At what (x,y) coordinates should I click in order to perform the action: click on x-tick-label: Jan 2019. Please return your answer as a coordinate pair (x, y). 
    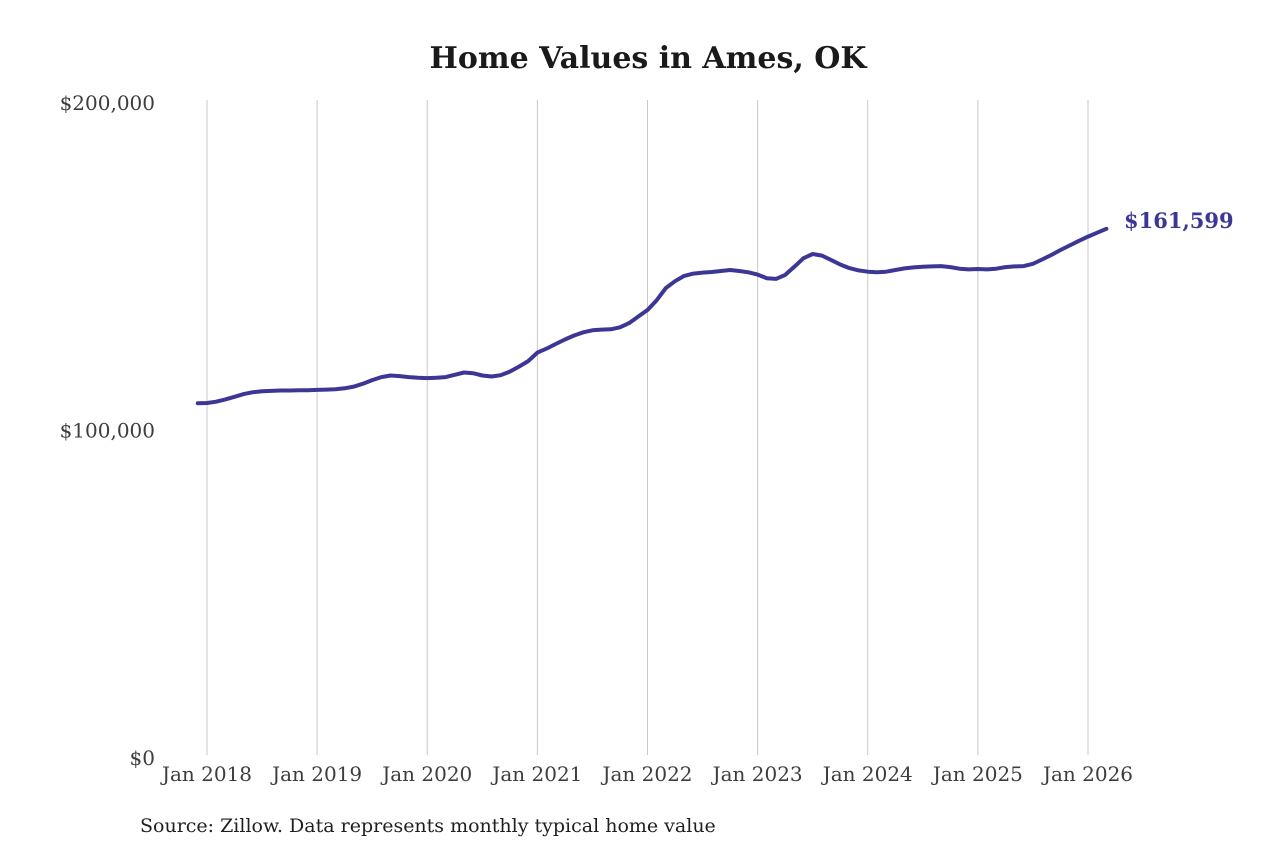
    Looking at the image, I should click on (316, 774).